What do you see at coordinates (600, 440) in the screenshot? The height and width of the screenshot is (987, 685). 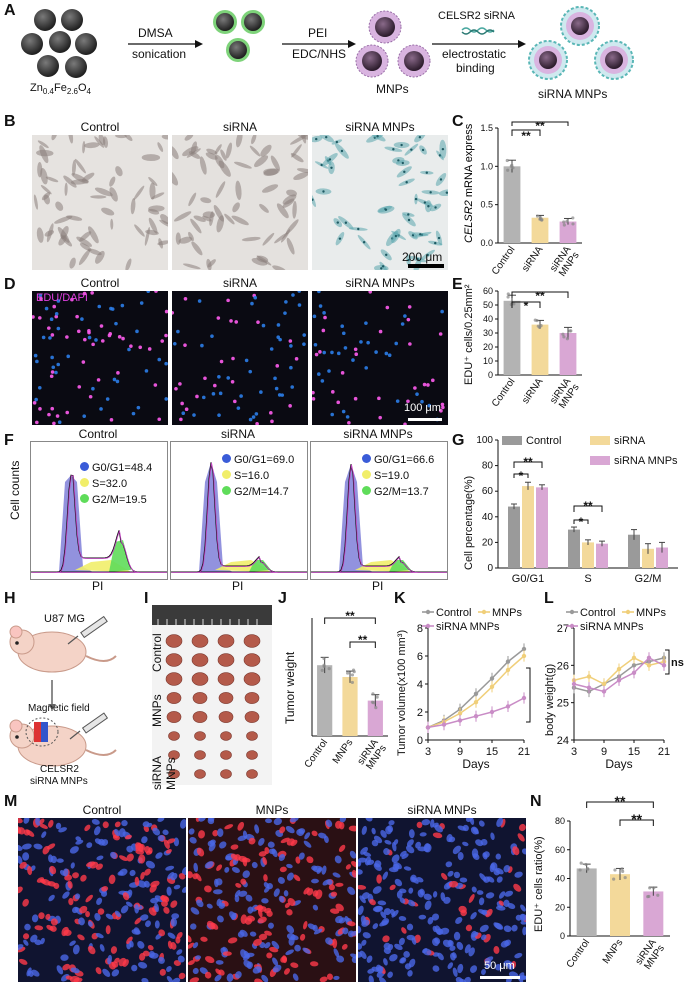 I see `legend-swatch` at bounding box center [600, 440].